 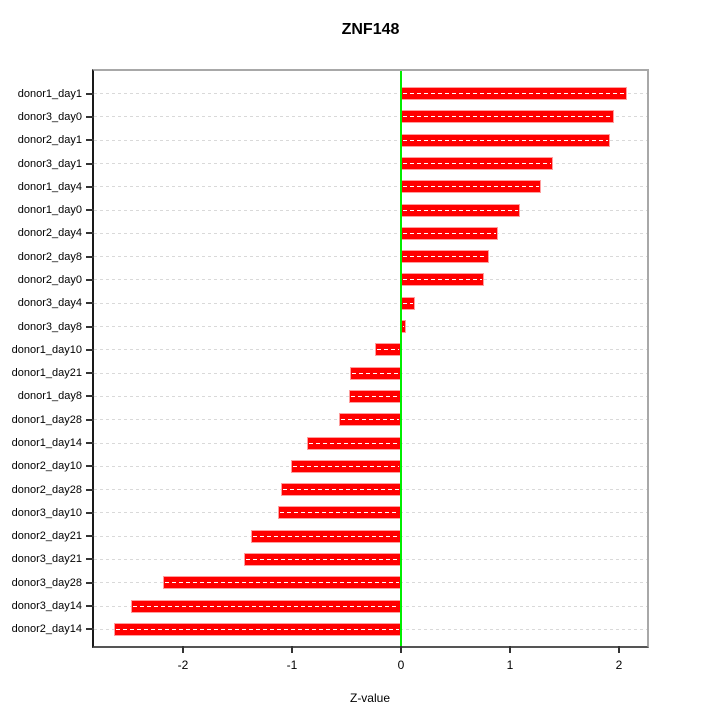 What do you see at coordinates (49, 187) in the screenshot?
I see `y-tick-label: donor1_day4` at bounding box center [49, 187].